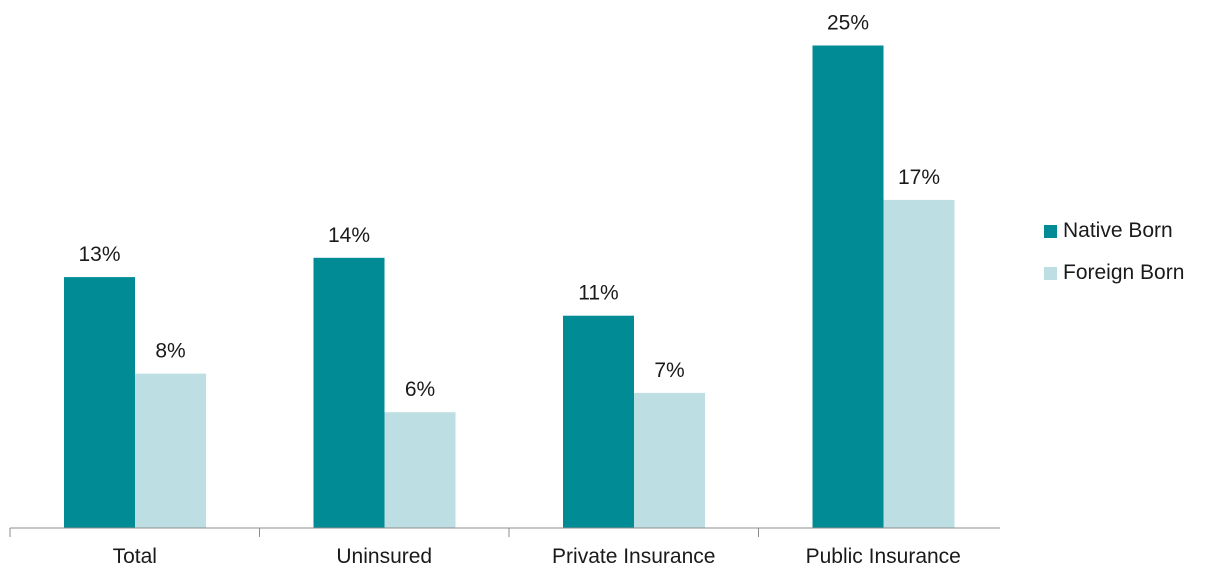  I want to click on legend-item-foreign-born: Foreign Born, so click(1114, 273).